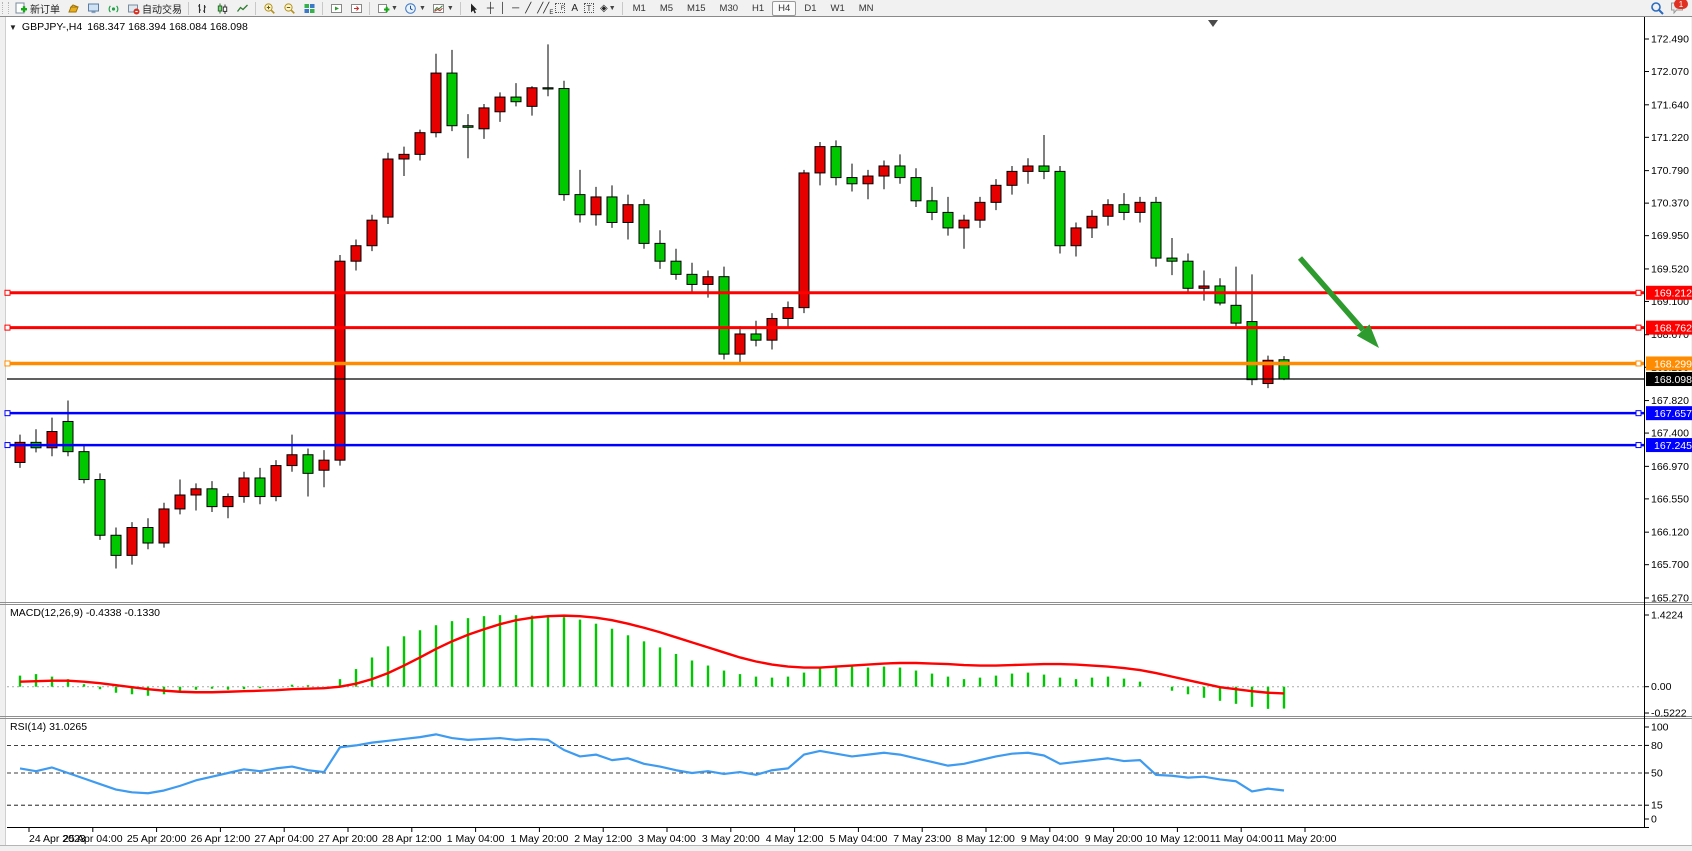  Describe the element at coordinates (1178, 839) in the screenshot. I see `svg-text: 10 May 12:00` at that location.